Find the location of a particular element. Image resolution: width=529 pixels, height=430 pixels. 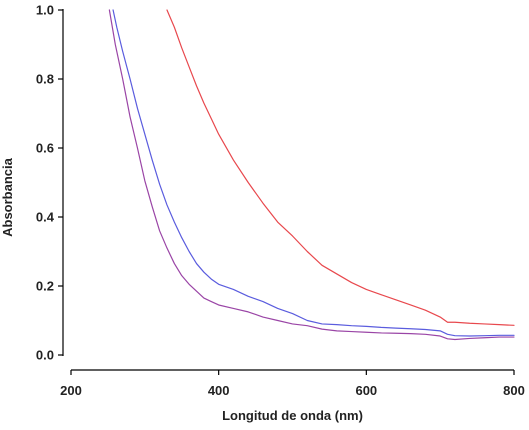

x-tick-label: 200 is located at coordinates (71, 390).